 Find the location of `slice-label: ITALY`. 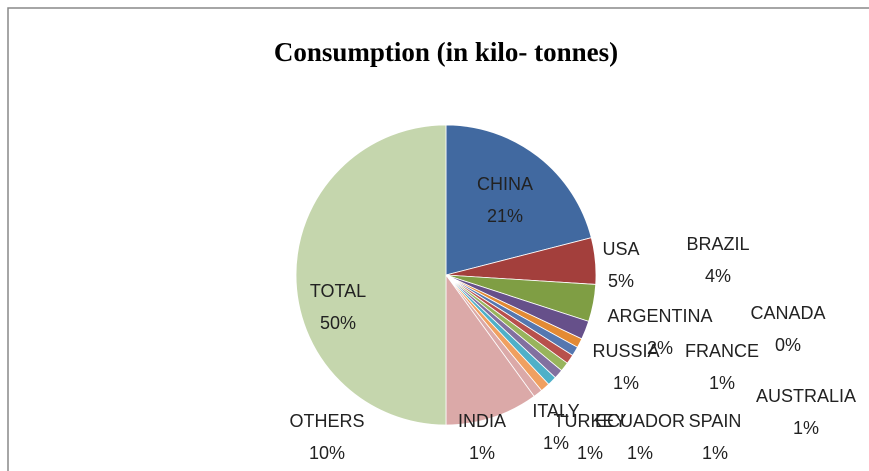

slice-label: ITALY is located at coordinates (555, 411).